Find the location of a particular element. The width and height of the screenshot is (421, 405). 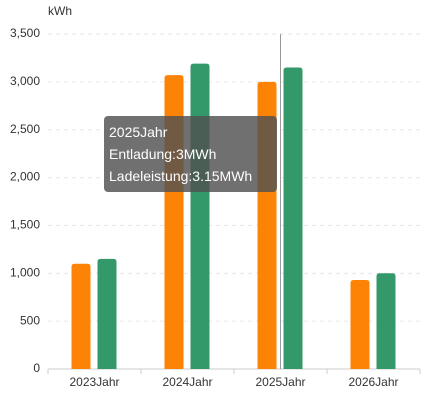

y-tick-label: 1,500 is located at coordinates (25, 225).